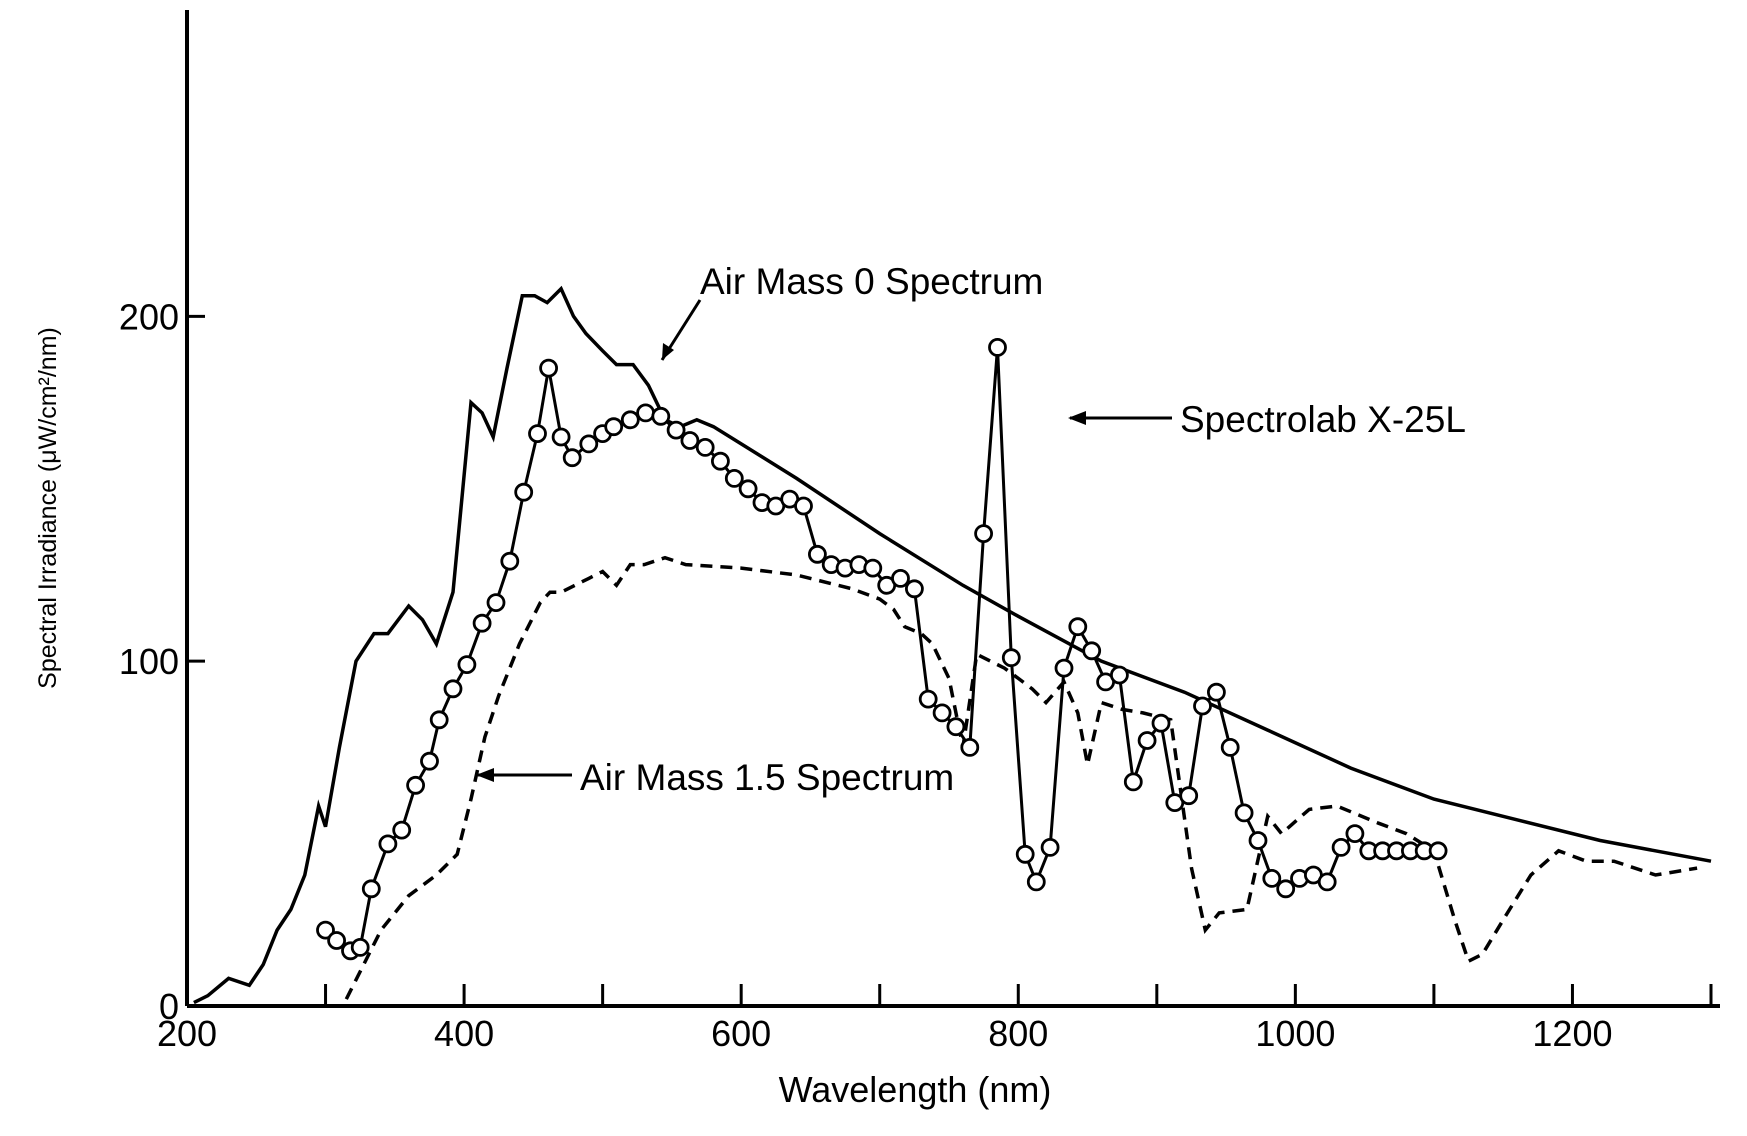 The image size is (1747, 1136). Describe the element at coordinates (464, 1033) in the screenshot. I see `x-tick-label: 400` at that location.